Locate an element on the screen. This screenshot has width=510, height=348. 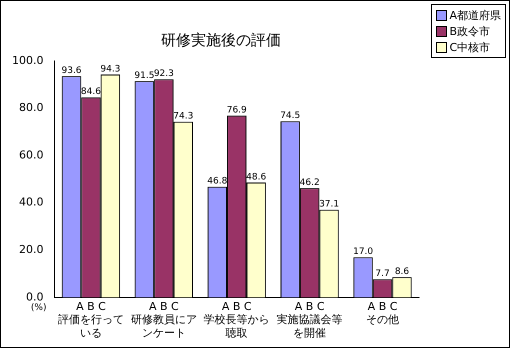
x-tick-label: 学校長等から聴取 is located at coordinates (237, 326).